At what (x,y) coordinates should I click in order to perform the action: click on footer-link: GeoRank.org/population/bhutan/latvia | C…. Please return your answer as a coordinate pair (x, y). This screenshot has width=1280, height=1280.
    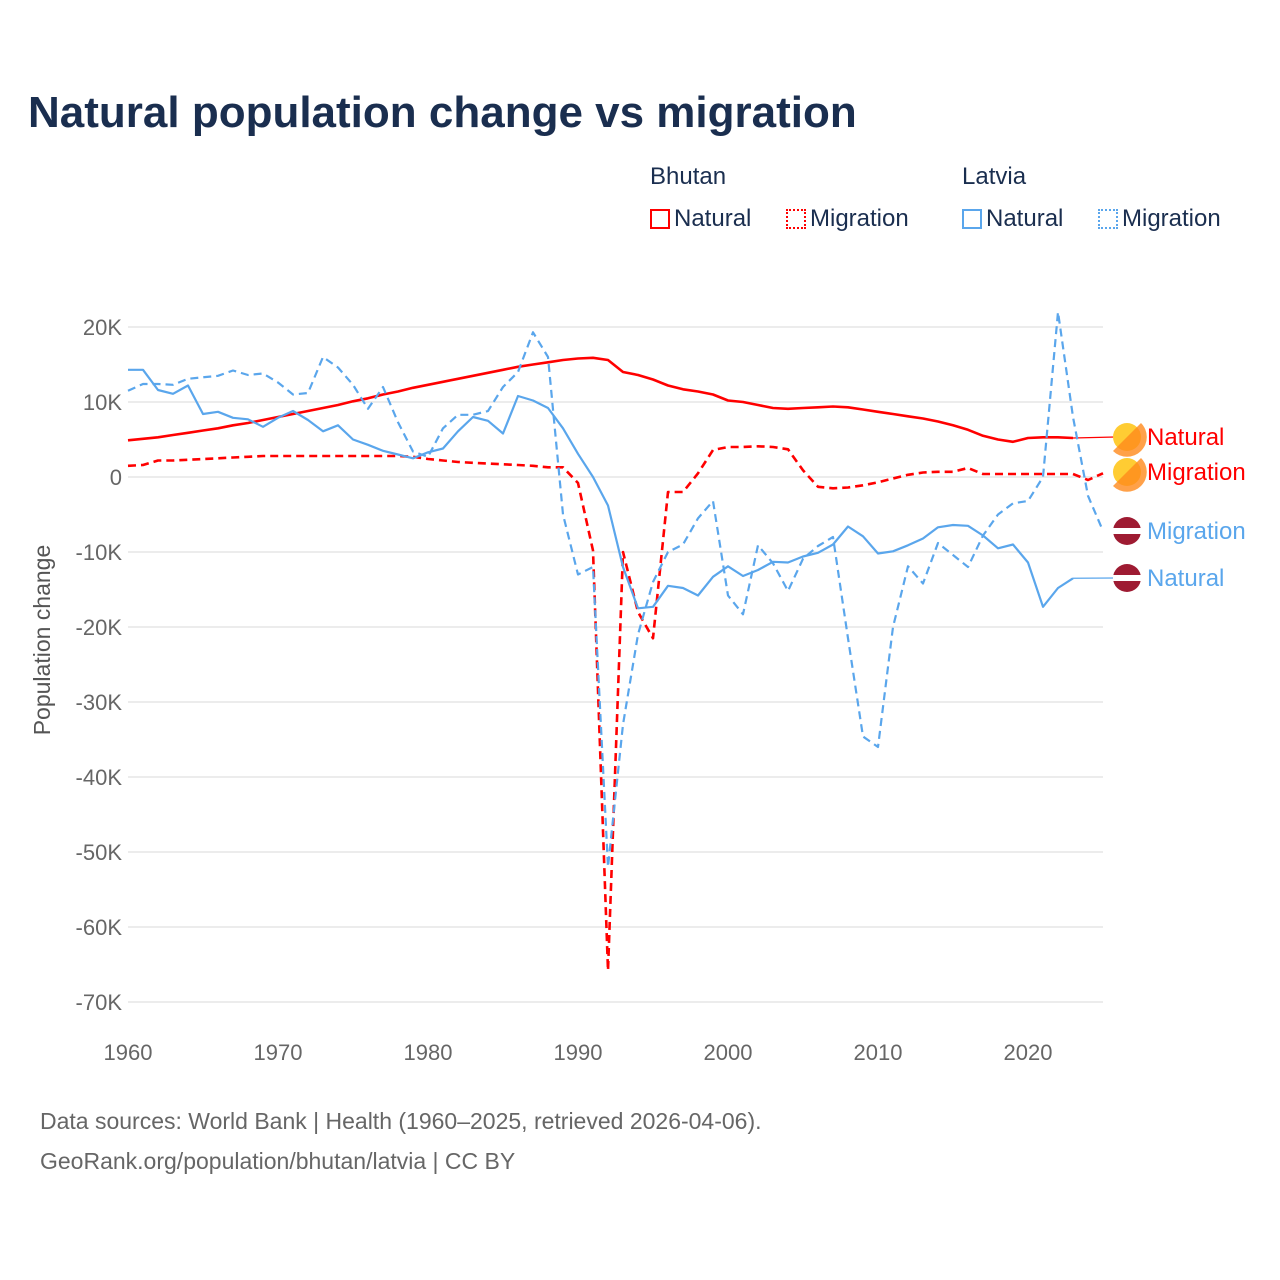
    Looking at the image, I should click on (278, 1161).